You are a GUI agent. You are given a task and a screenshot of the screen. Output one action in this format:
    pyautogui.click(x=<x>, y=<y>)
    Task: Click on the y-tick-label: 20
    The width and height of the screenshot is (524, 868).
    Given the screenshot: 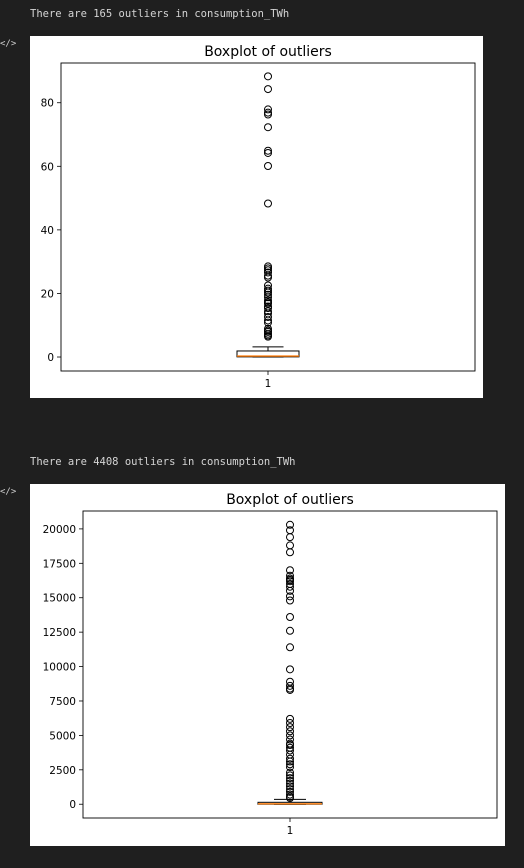 What is the action you would take?
    pyautogui.click(x=47, y=294)
    